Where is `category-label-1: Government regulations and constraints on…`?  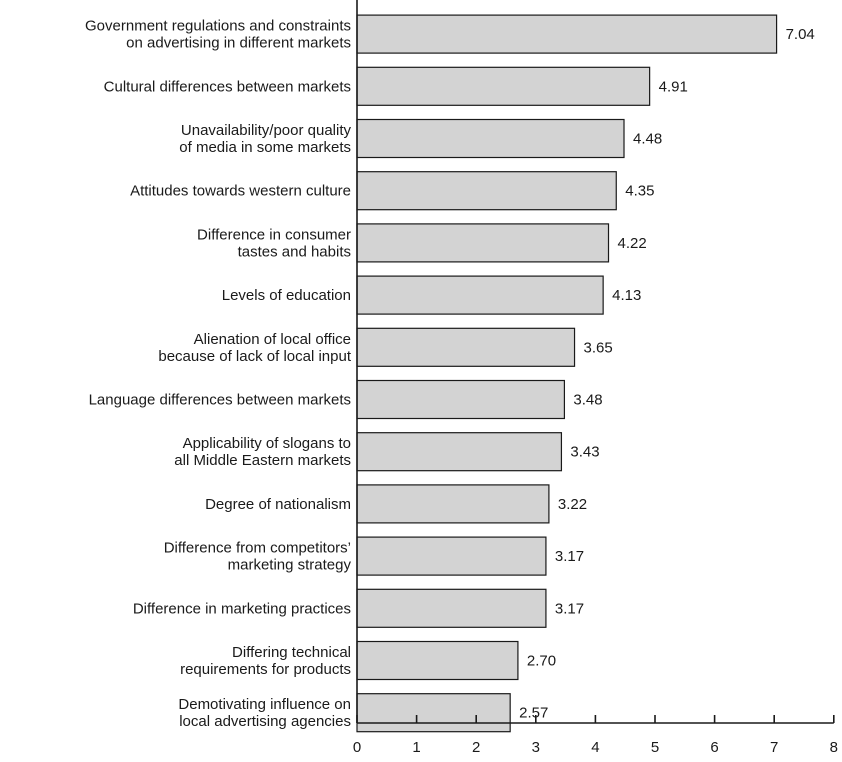
category-label-1: Government regulations and constraints on… is located at coordinates (218, 35).